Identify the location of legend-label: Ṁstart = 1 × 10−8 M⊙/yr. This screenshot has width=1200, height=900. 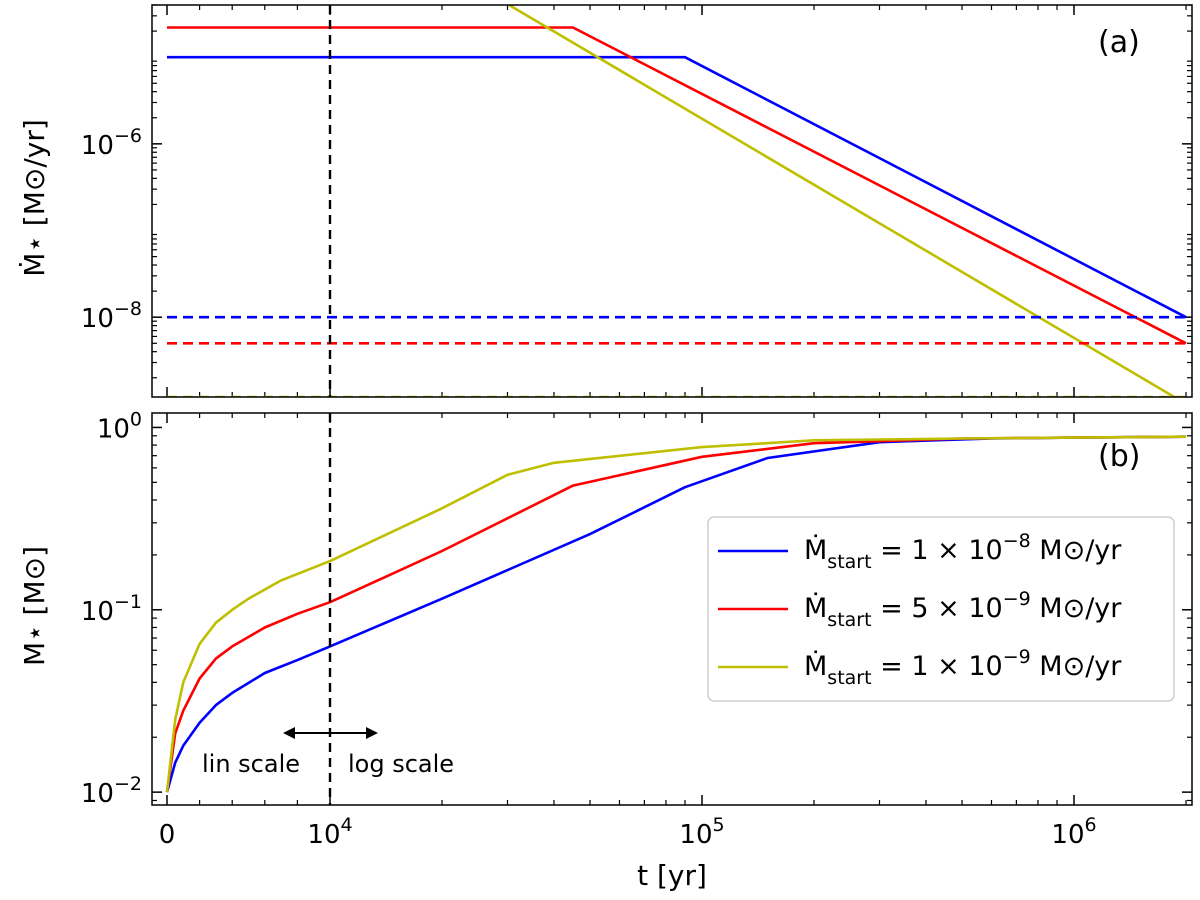
(963, 551).